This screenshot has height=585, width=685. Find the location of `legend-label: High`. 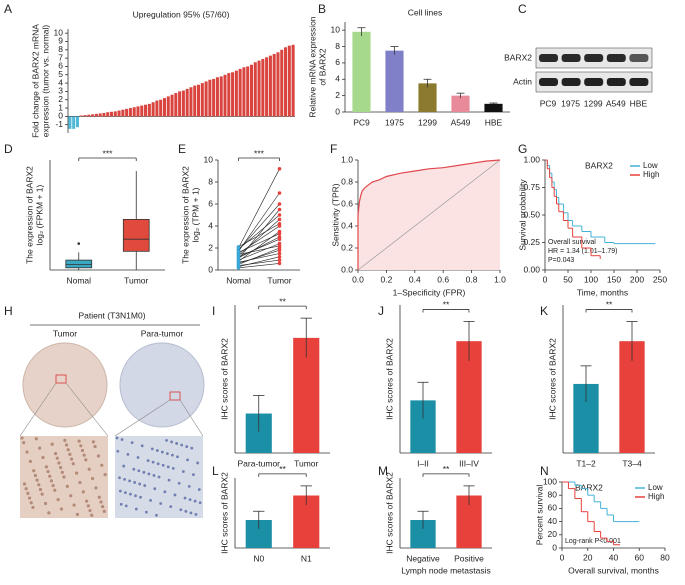

legend-label: High is located at coordinates (651, 174).